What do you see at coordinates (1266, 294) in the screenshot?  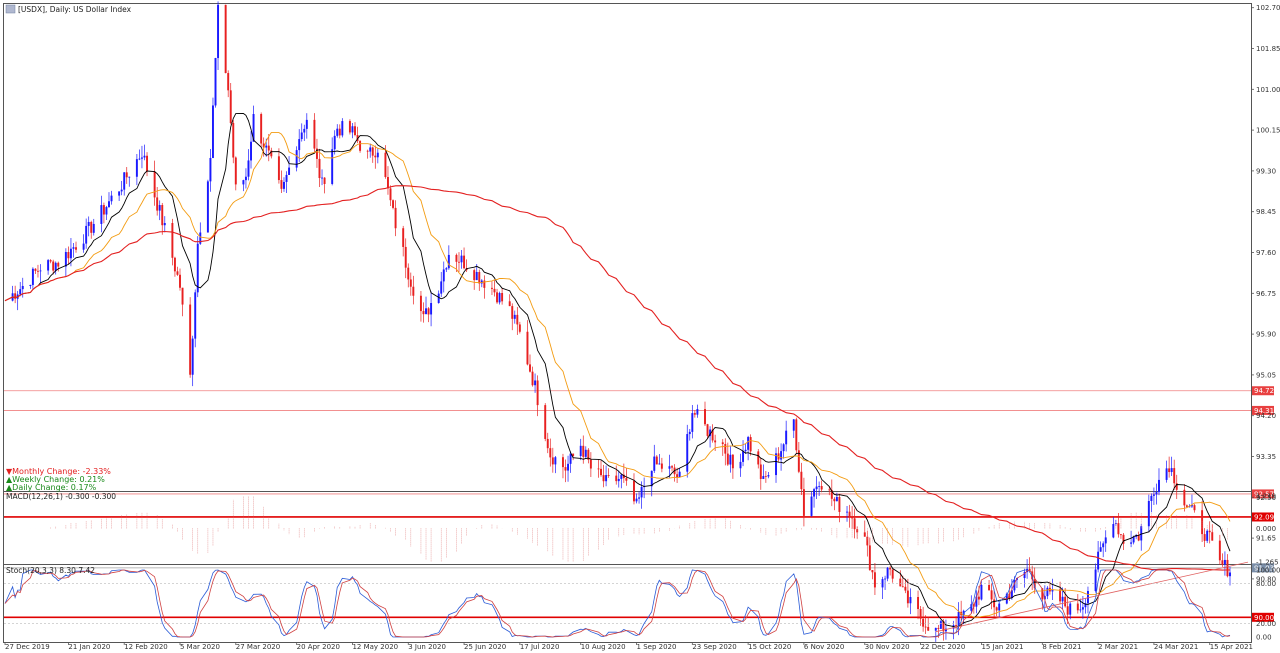 I see `y-tick-label: 96.75` at bounding box center [1266, 294].